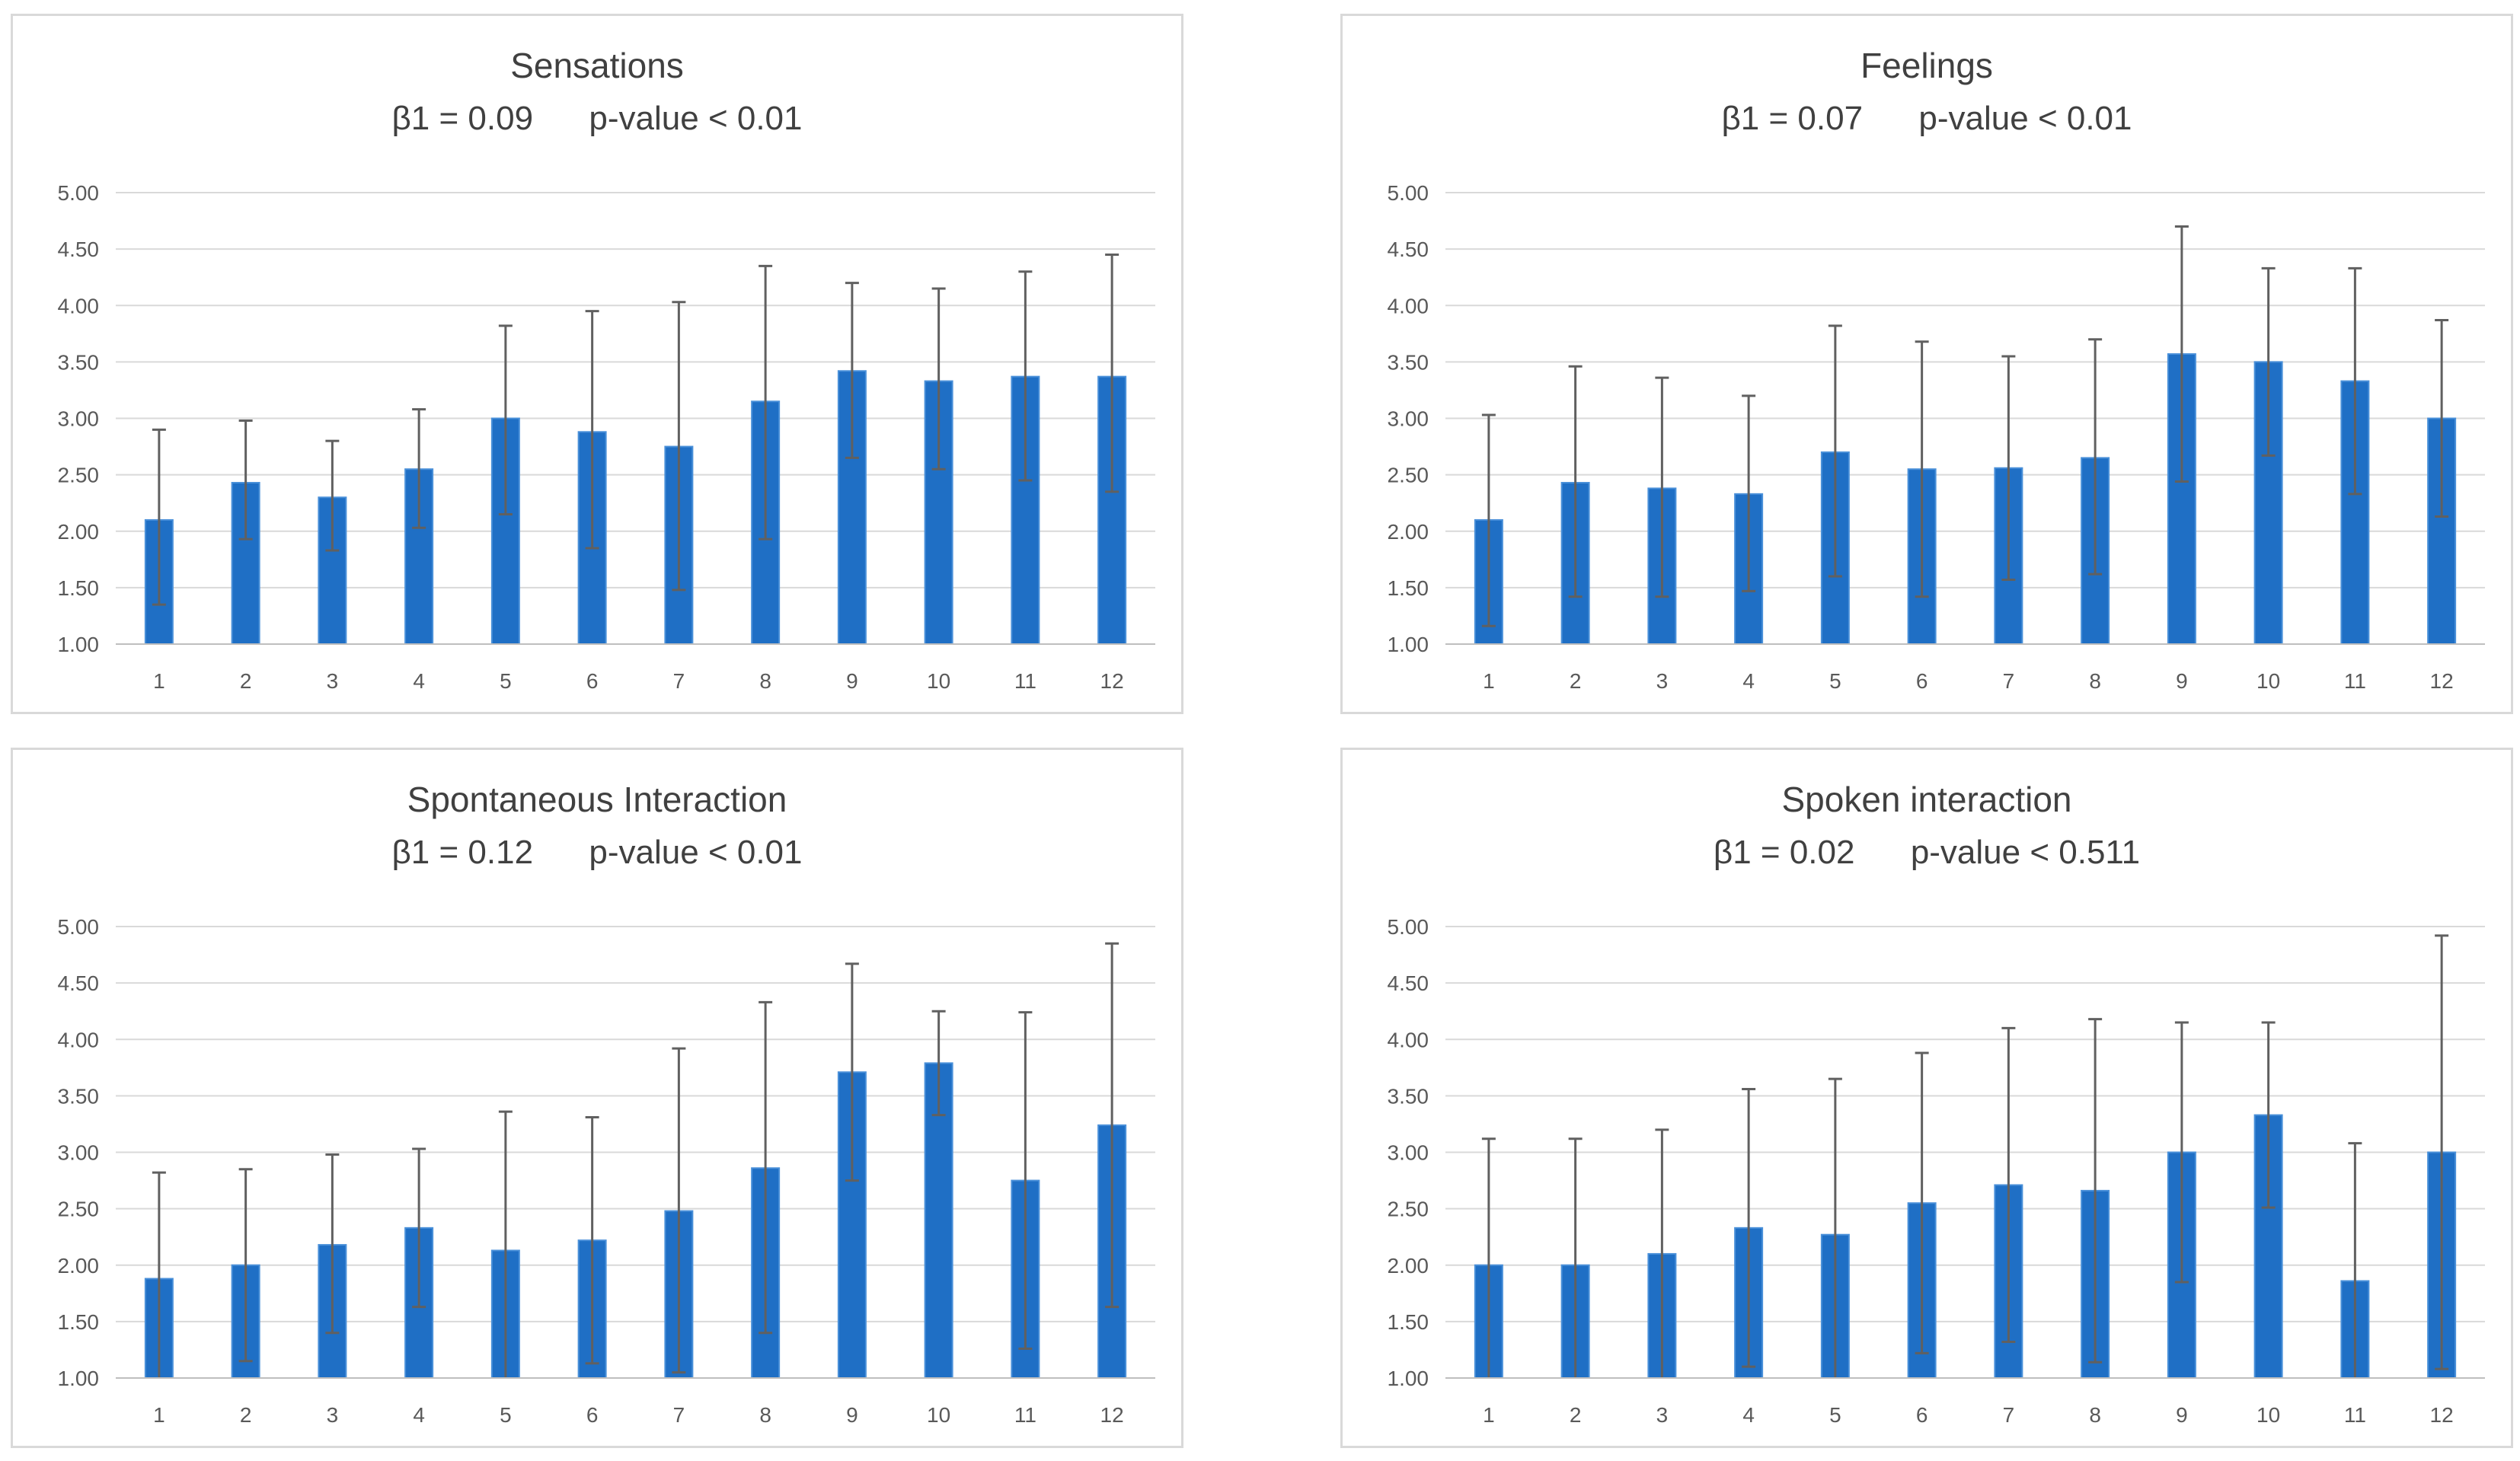 Image resolution: width=2520 pixels, height=1461 pixels. Describe the element at coordinates (1792, 118) in the screenshot. I see `beta-label: β1 = 0.07` at that location.